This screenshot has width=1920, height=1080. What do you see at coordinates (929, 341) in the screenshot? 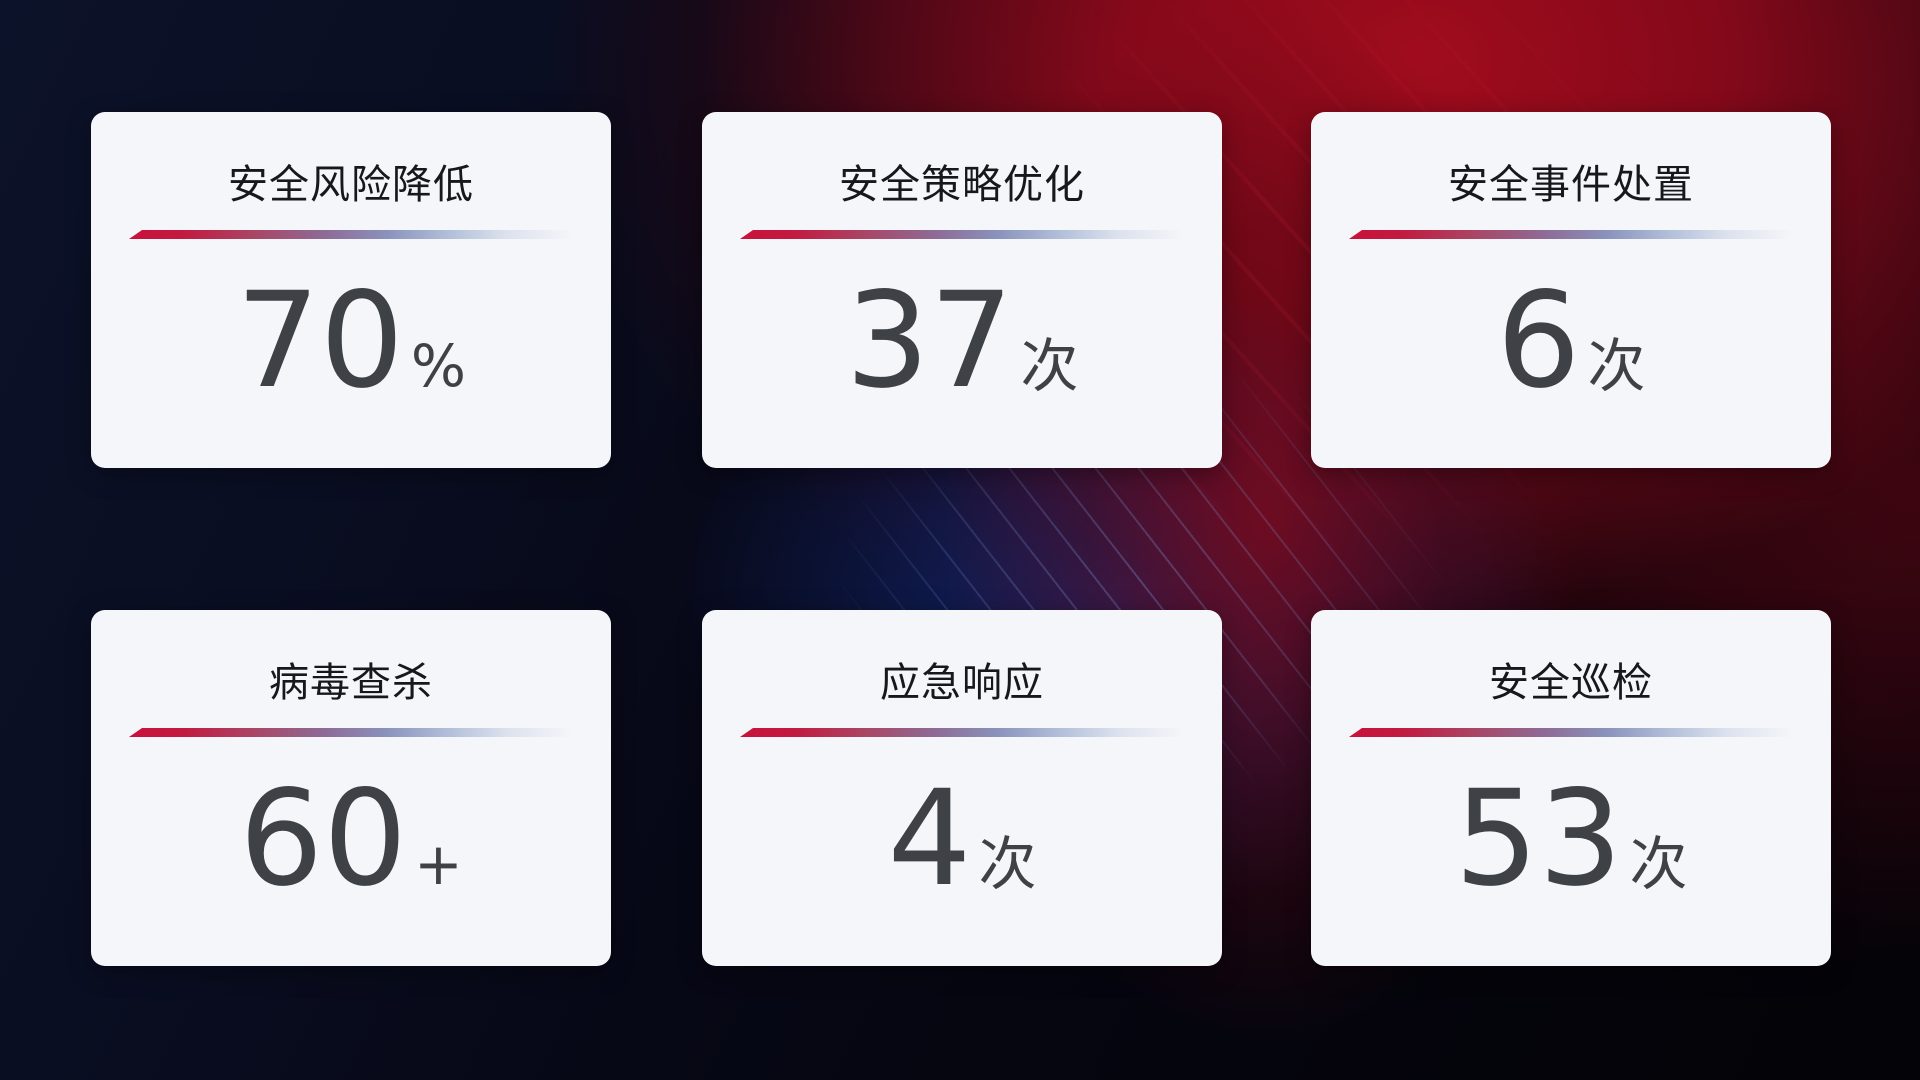
I see `stat-value: 37` at bounding box center [929, 341].